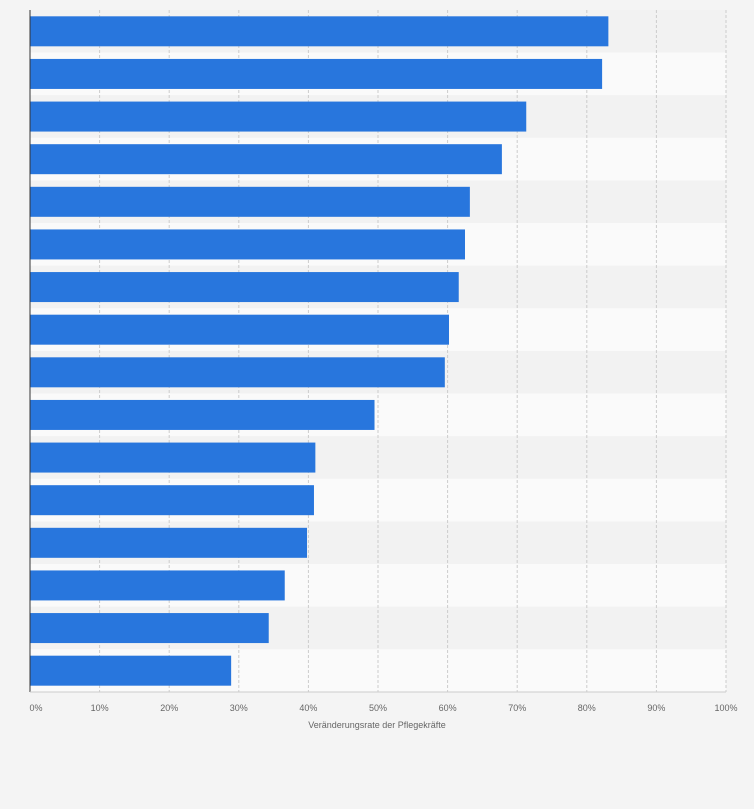  Describe the element at coordinates (169, 708) in the screenshot. I see `x-tick-label: 20%` at that location.